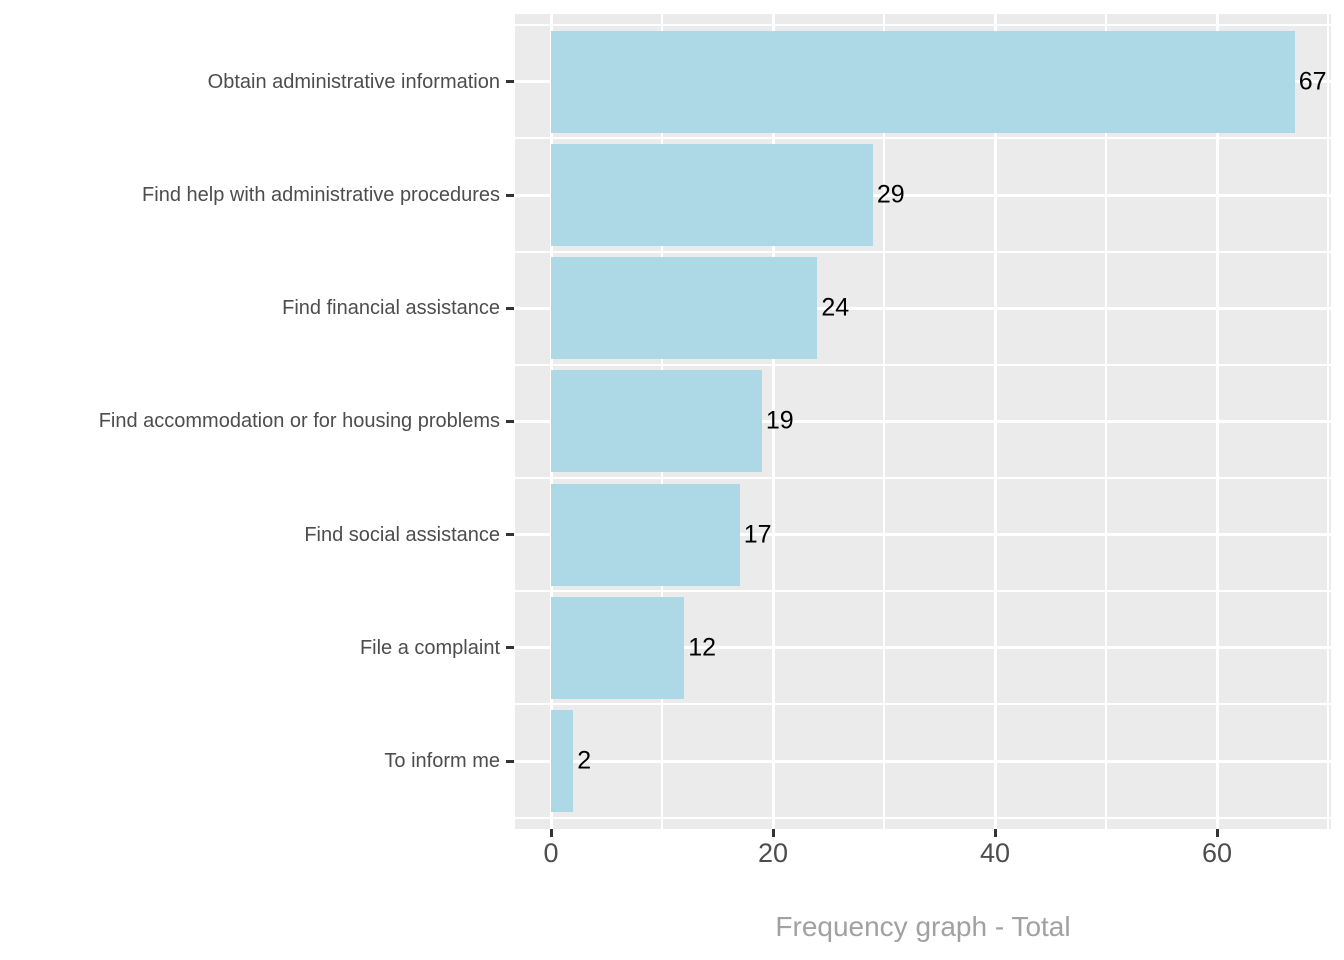  What do you see at coordinates (353, 81) in the screenshot?
I see `y-axis-label: Obtain administrative information` at bounding box center [353, 81].